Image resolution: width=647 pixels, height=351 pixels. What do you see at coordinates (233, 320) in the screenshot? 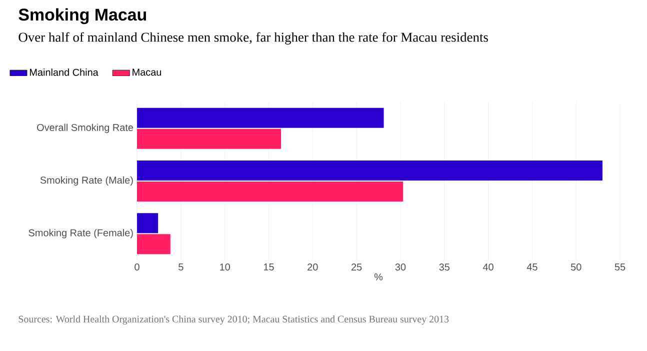
I see `source-note: Sources: World Health Organization's China survey 2010; Macau Statistics and Census Bureau survey 2013` at bounding box center [233, 320].